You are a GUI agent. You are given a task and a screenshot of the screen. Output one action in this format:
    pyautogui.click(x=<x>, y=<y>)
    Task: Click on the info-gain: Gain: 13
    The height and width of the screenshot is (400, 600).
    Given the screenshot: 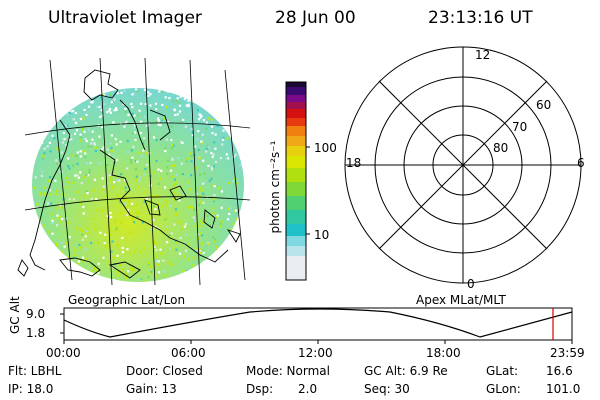 What is the action you would take?
    pyautogui.click(x=151, y=389)
    